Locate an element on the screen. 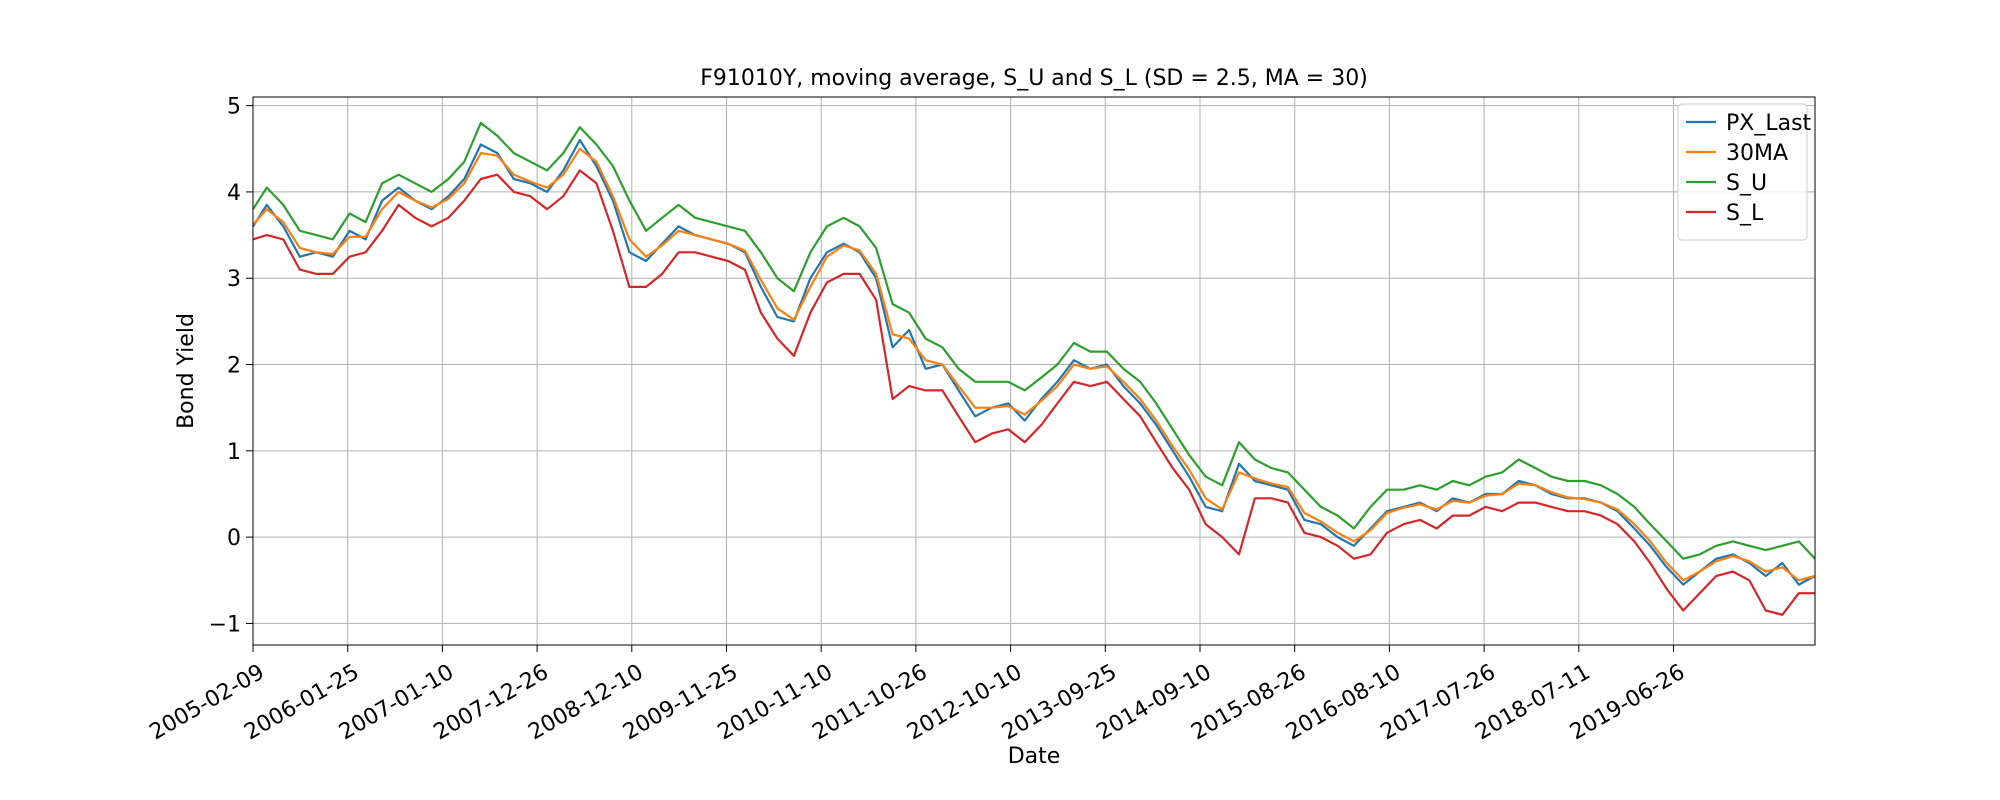 This screenshot has width=2000, height=800. y-tick-label: 0 is located at coordinates (234, 538).